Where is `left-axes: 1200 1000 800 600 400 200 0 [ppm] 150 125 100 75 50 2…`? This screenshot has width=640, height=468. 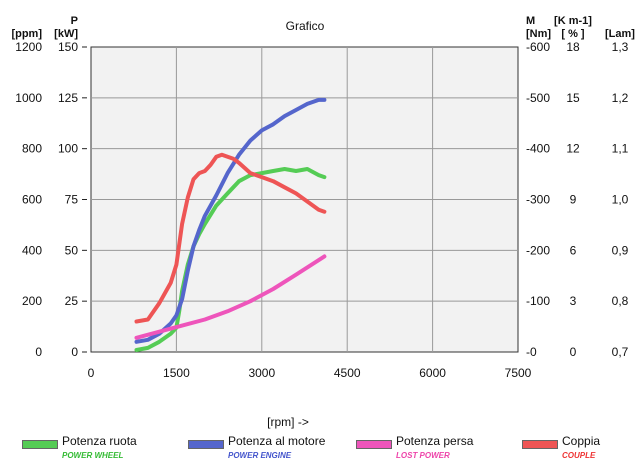 left-axes: 1200 1000 800 600 400 200 0 [ppm] 150 125 100 75 50 2… is located at coordinates (49, 187).